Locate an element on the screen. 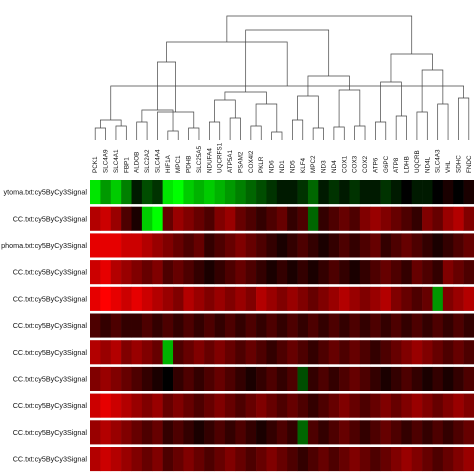  column-label: COX3 is located at coordinates (355, 164).